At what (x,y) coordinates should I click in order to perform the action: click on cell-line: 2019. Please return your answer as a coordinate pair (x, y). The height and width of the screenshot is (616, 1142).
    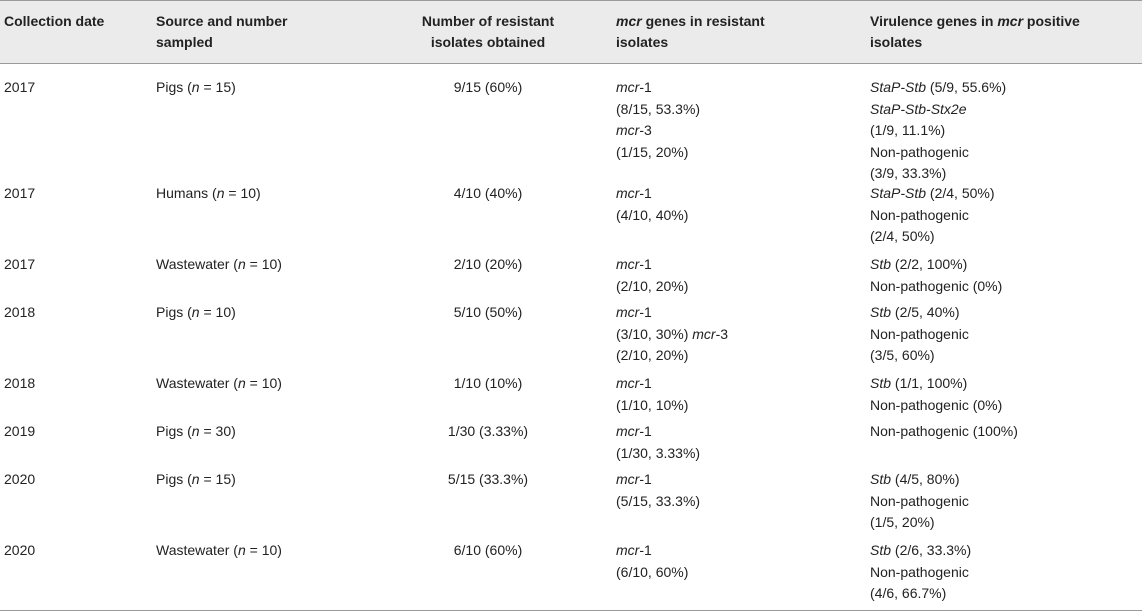
    Looking at the image, I should click on (20, 431).